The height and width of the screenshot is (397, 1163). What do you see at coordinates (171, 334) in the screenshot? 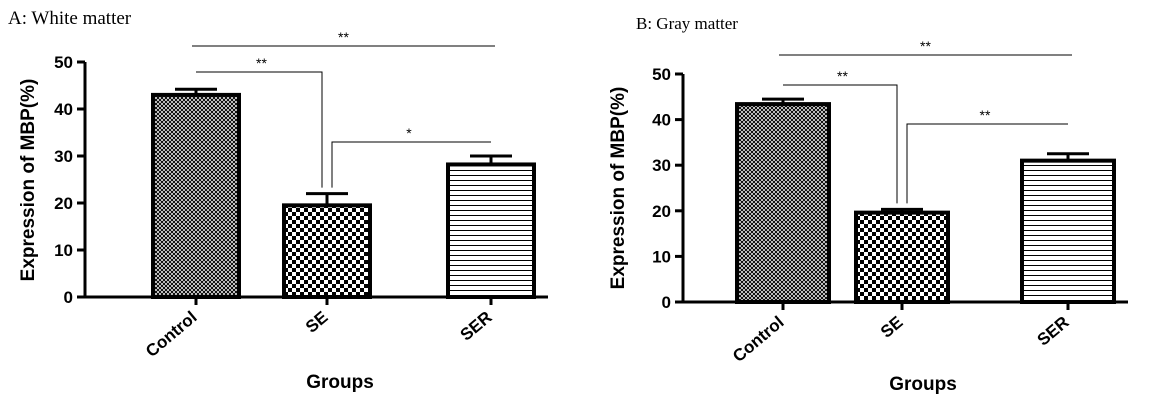
I see `chart-a-category-label: Control` at bounding box center [171, 334].